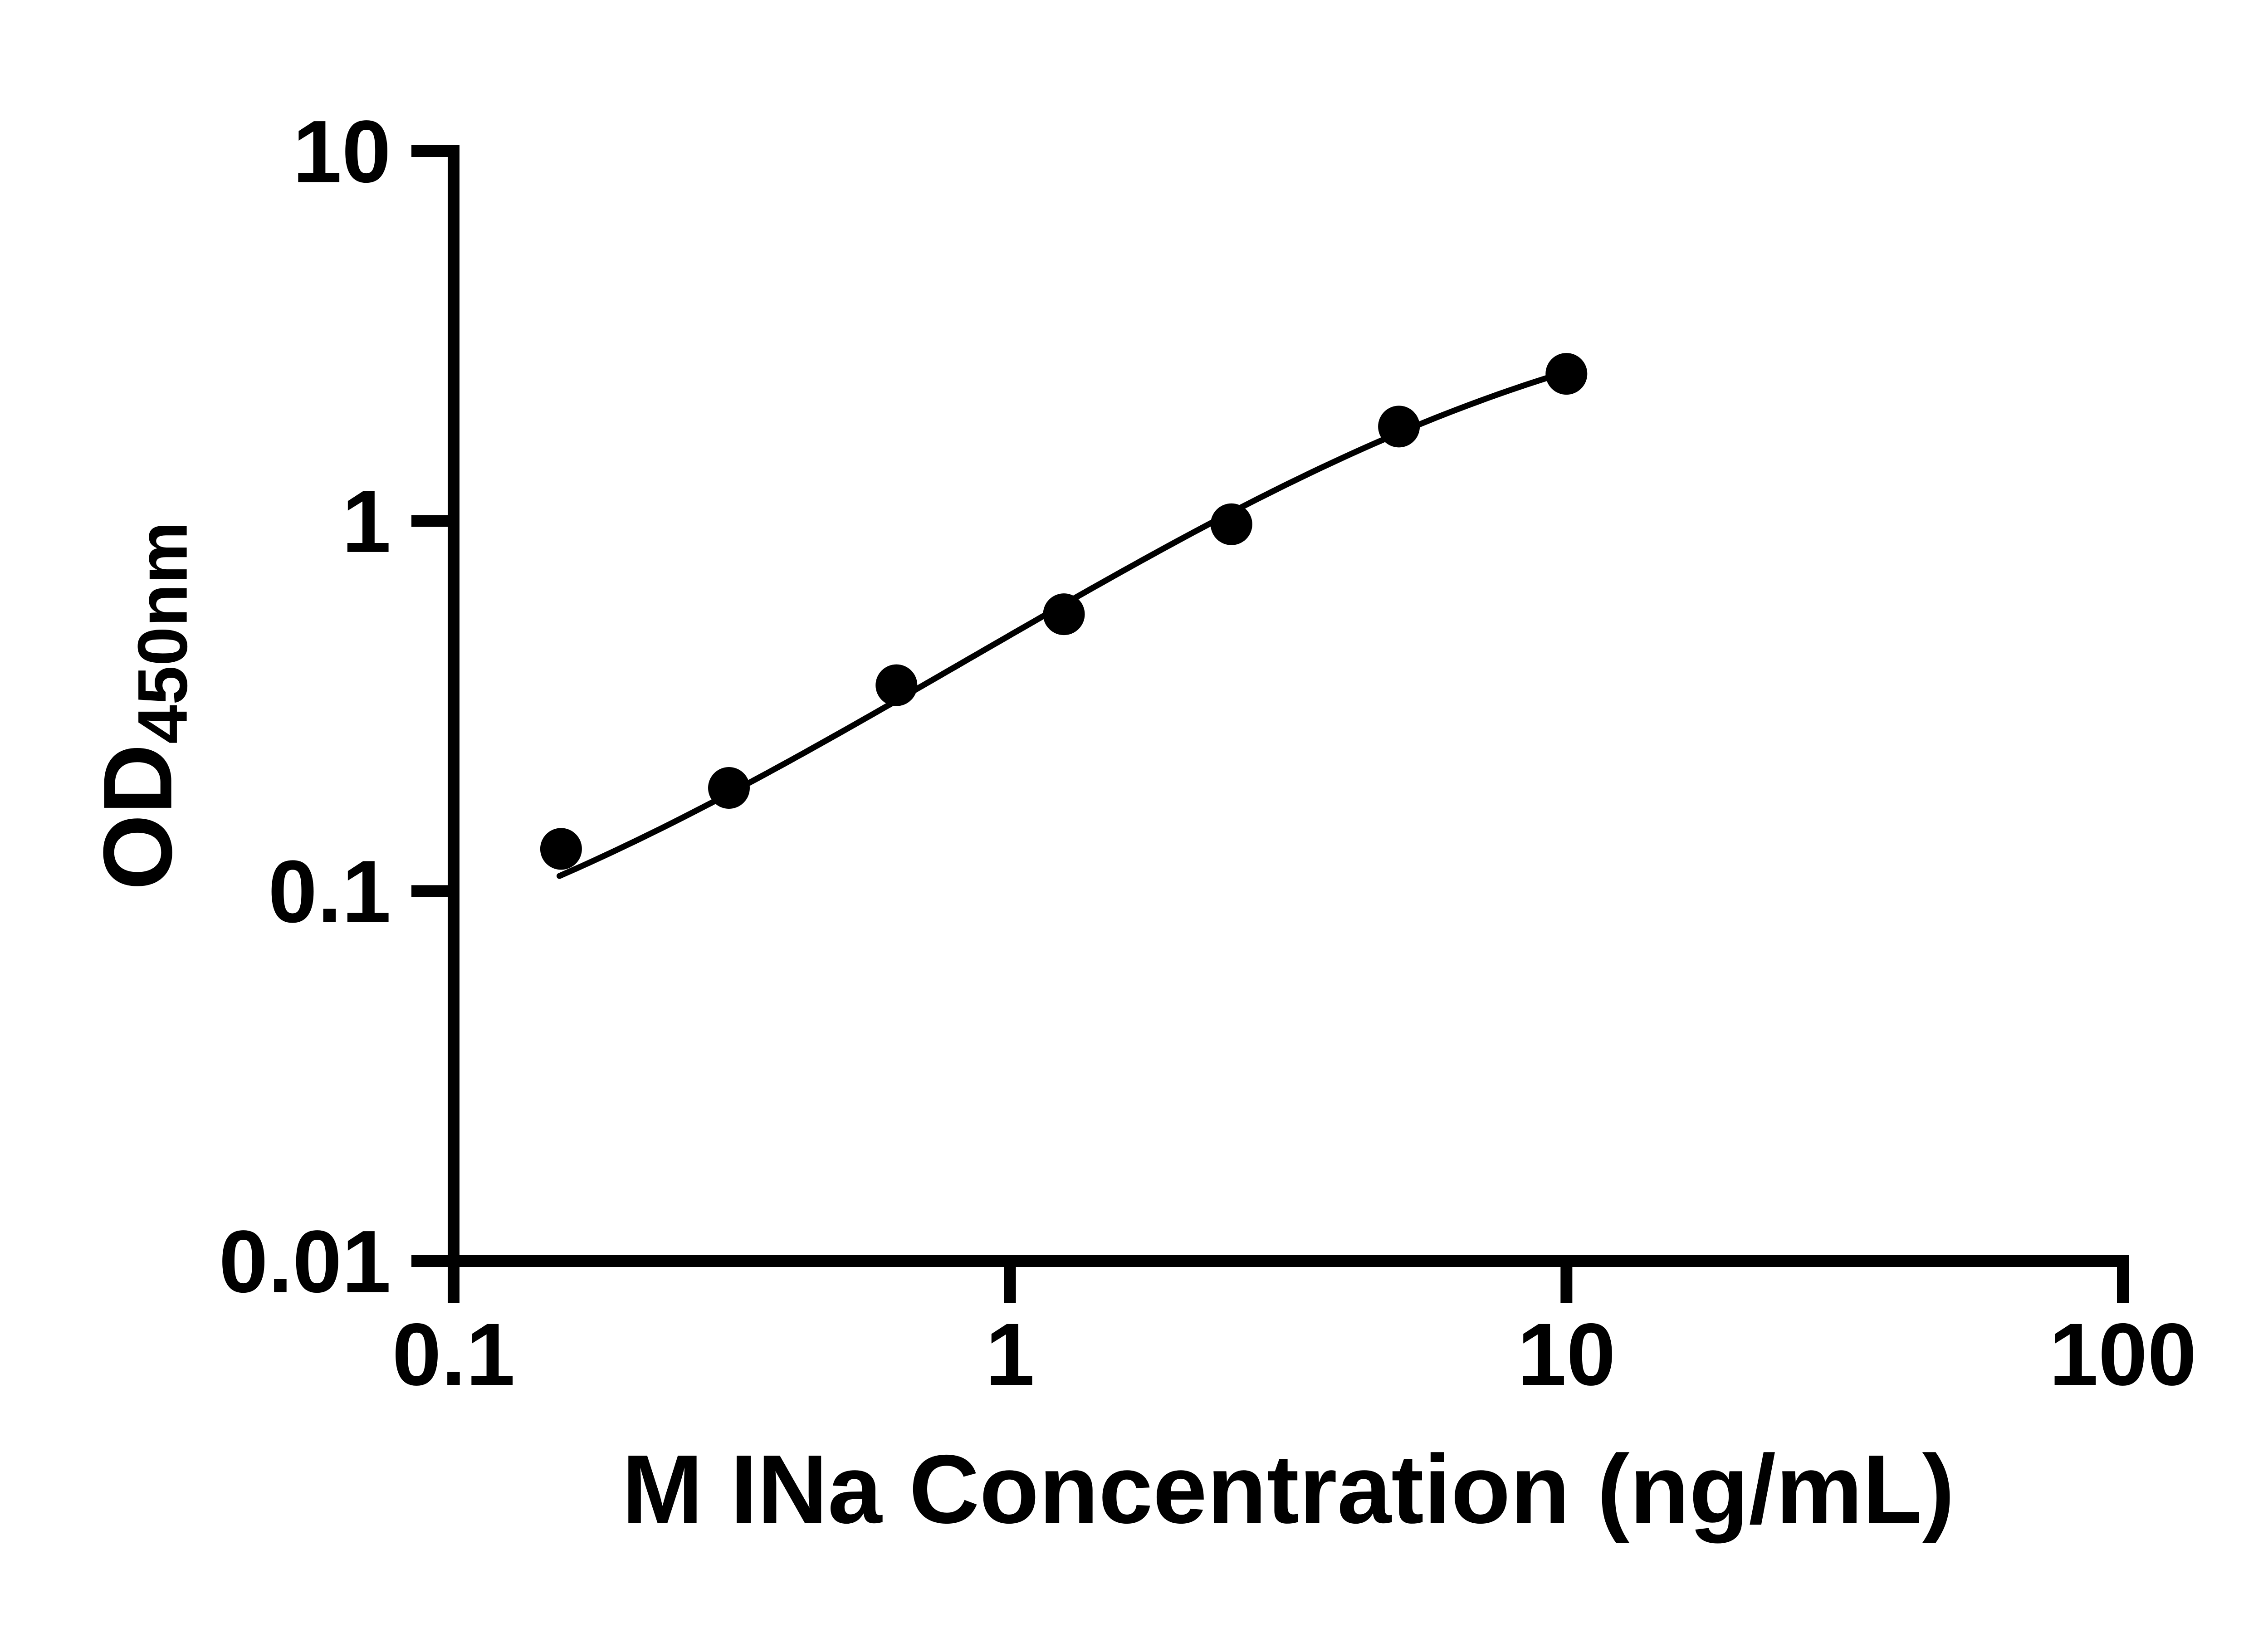 Image resolution: width=2268 pixels, height=1633 pixels. I want to click on y-tick-label: 0.1, so click(330, 891).